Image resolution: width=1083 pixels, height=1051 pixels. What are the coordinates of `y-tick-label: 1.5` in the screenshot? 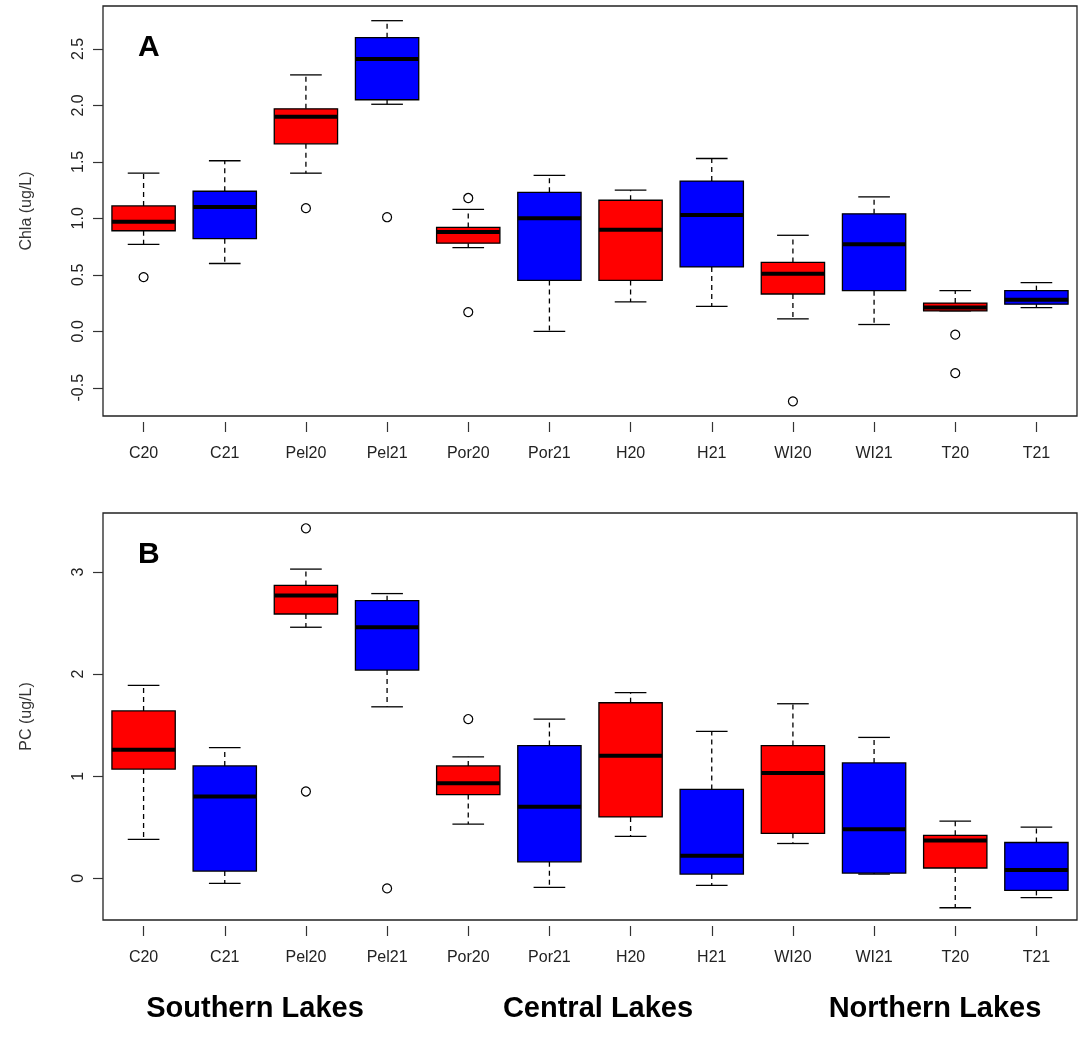 It's located at (77, 161).